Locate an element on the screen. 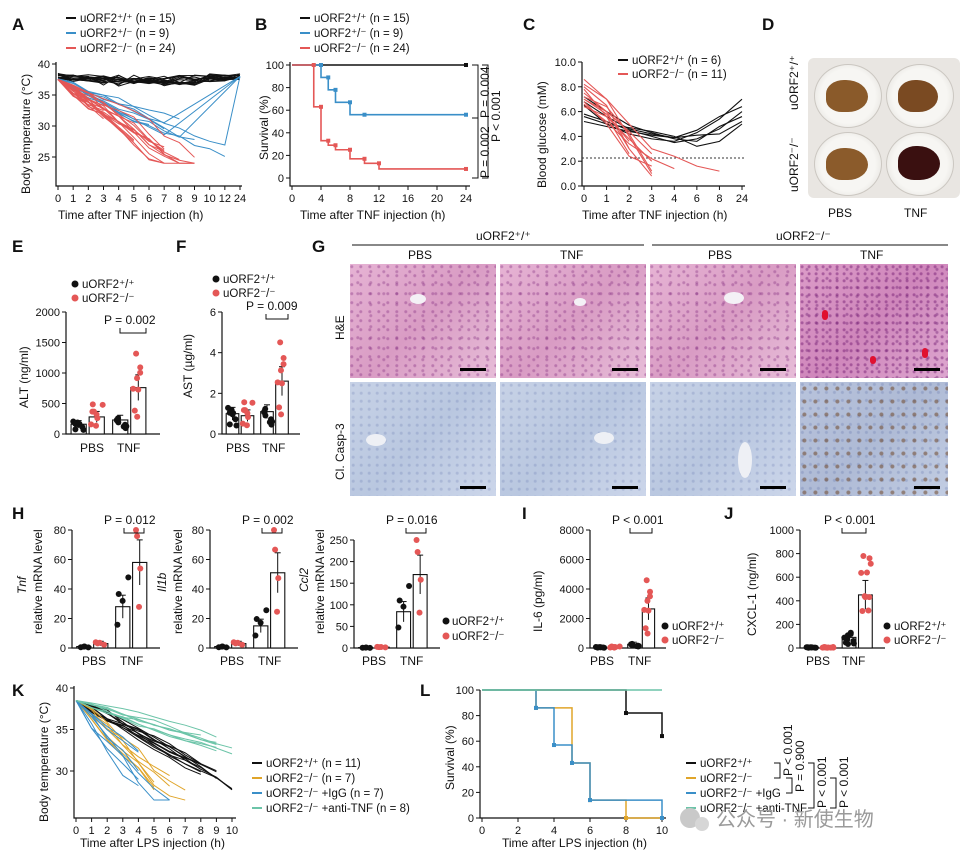 The image size is (974, 855). panel-label-l: L is located at coordinates (425, 690).